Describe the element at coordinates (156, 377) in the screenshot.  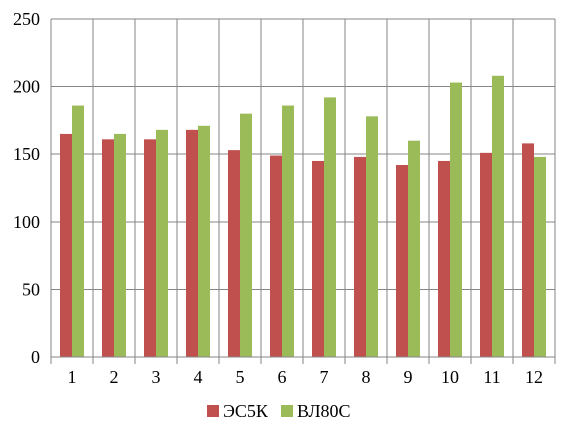
I see `x-tick-label: 3` at that location.